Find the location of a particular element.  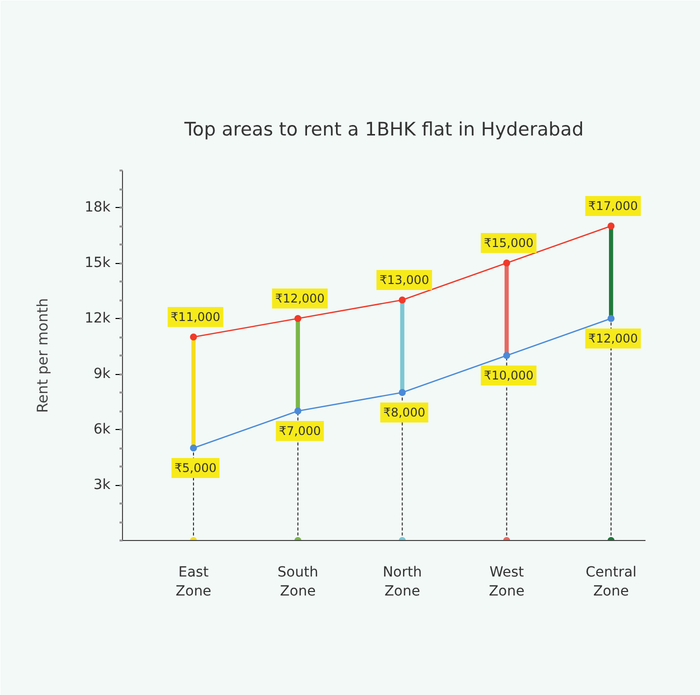

y-tick-label: 15k is located at coordinates (98, 263).